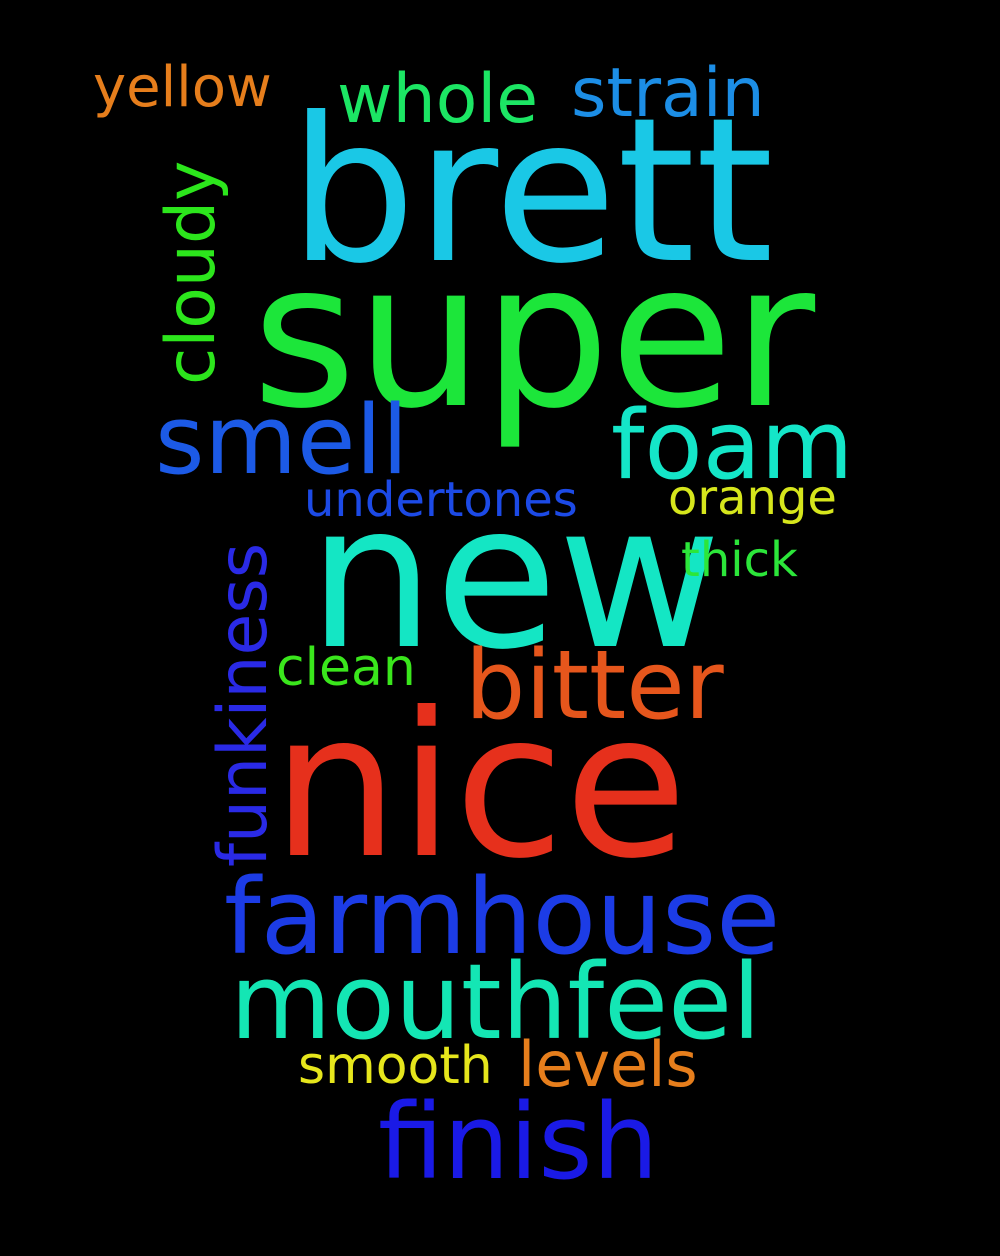 The image size is (1000, 1256). What do you see at coordinates (182, 87) in the screenshot?
I see `word-yellow: yellow` at bounding box center [182, 87].